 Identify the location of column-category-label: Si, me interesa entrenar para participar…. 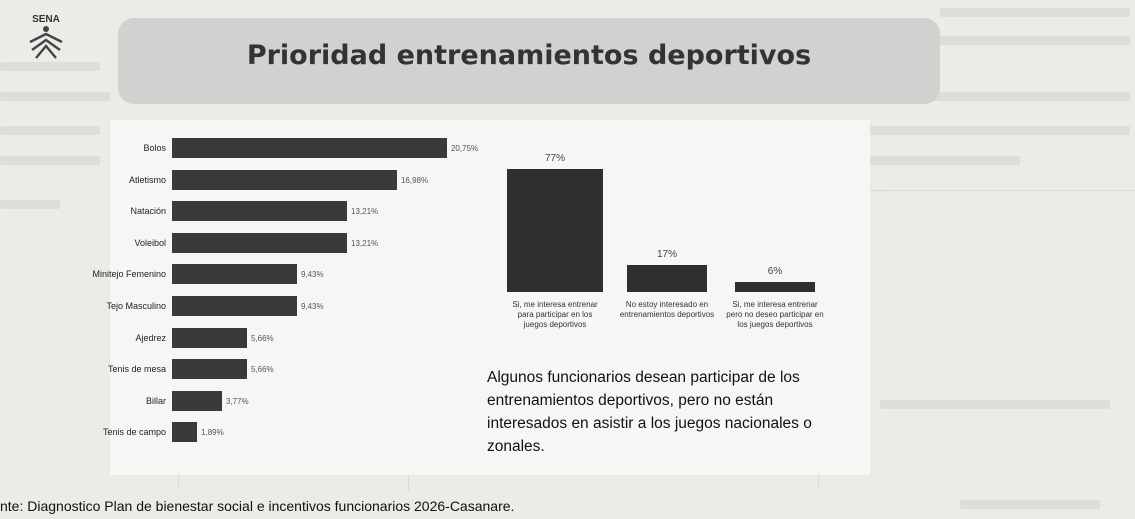
(555, 315).